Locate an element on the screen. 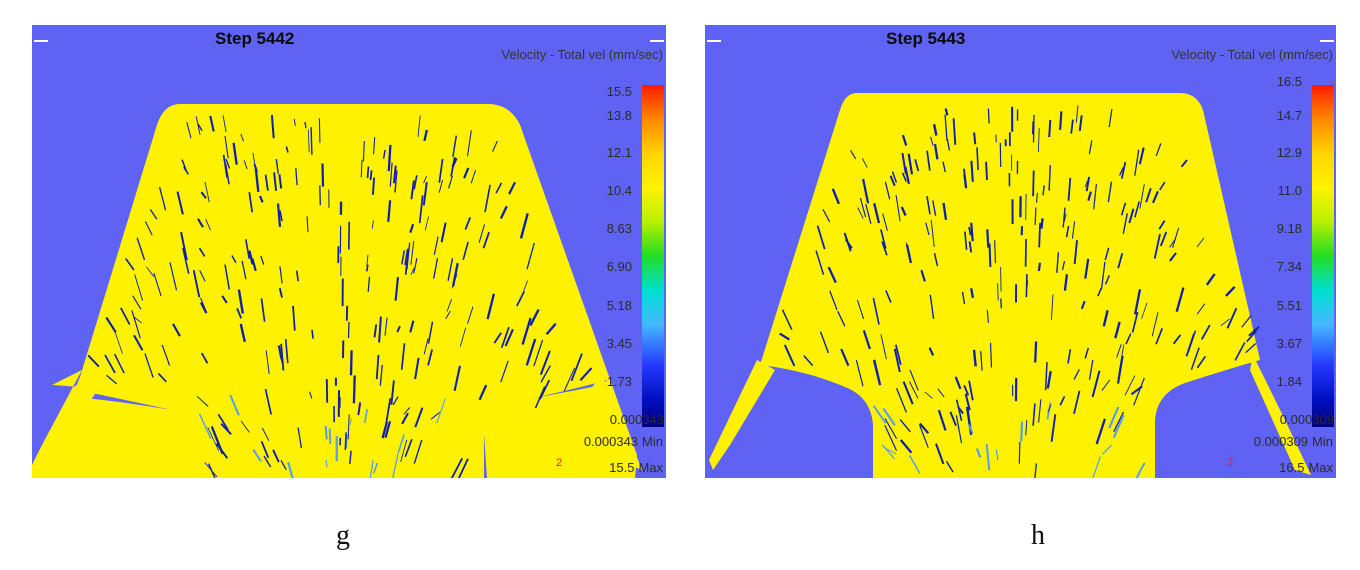 The width and height of the screenshot is (1360, 570). colorbar-tick: 1.73 is located at coordinates (619, 381).